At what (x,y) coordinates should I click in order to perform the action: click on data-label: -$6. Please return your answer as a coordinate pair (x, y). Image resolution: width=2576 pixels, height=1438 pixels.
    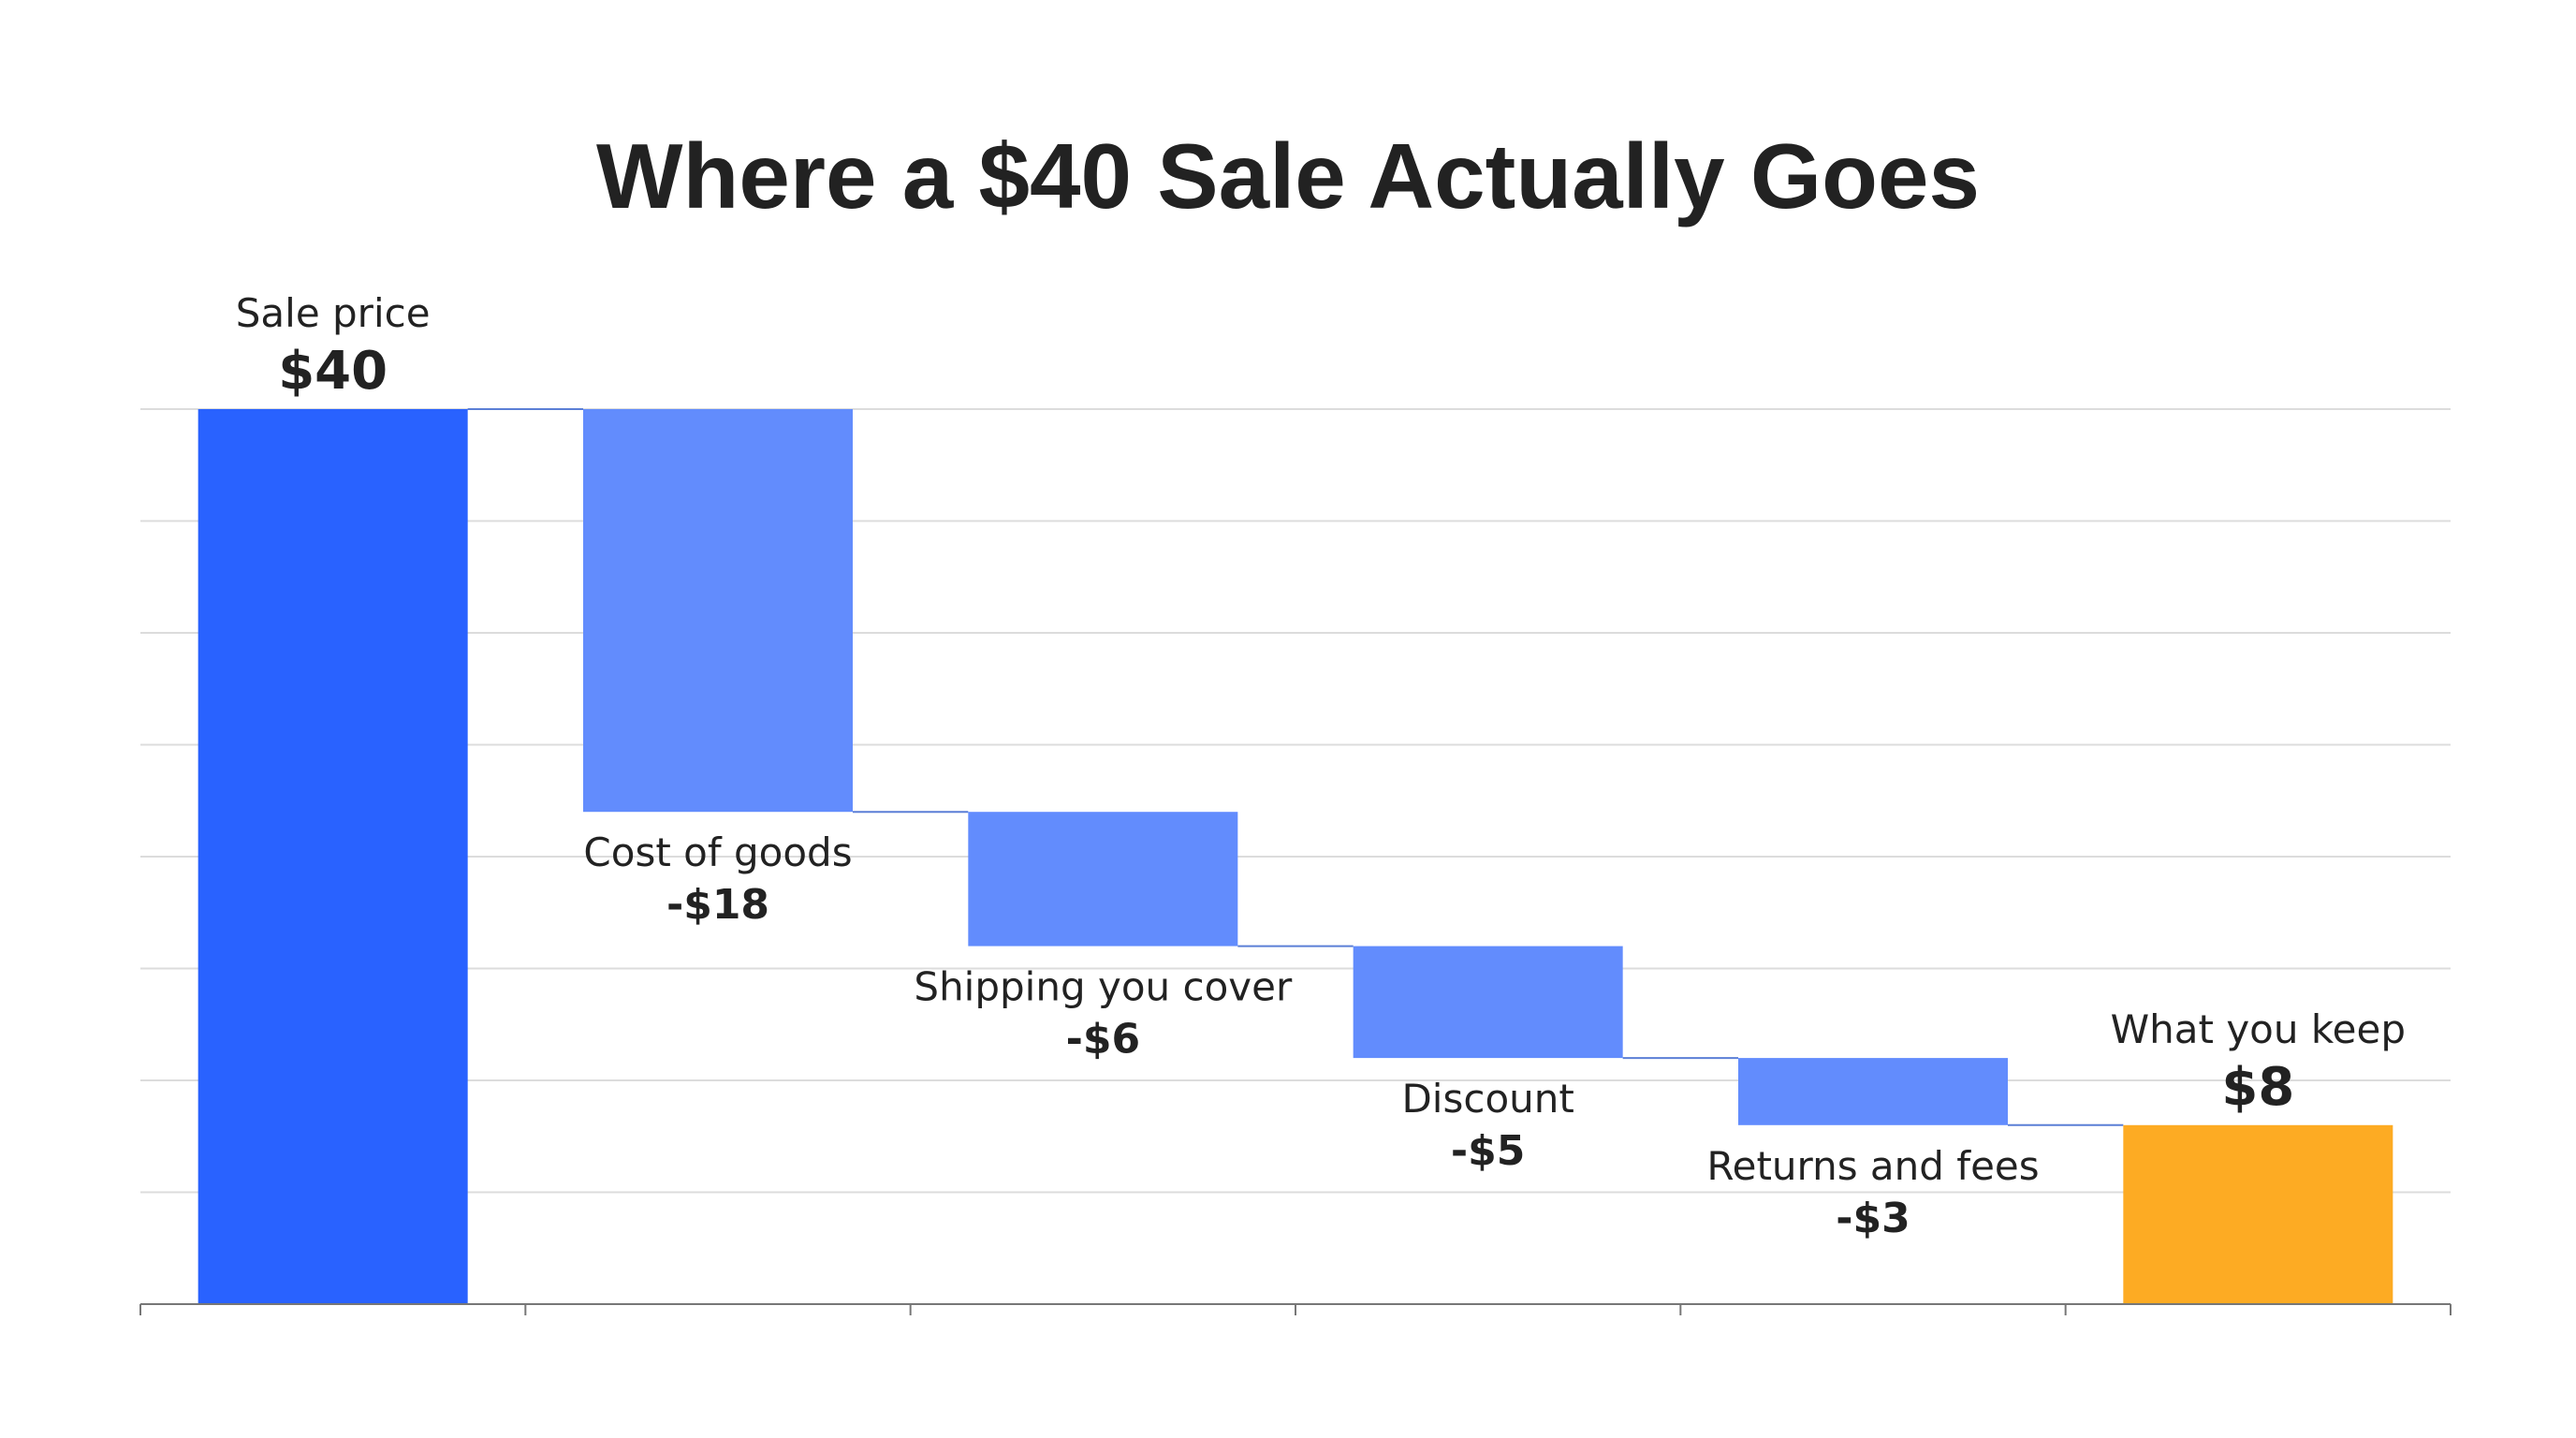
    Looking at the image, I should click on (1103, 1040).